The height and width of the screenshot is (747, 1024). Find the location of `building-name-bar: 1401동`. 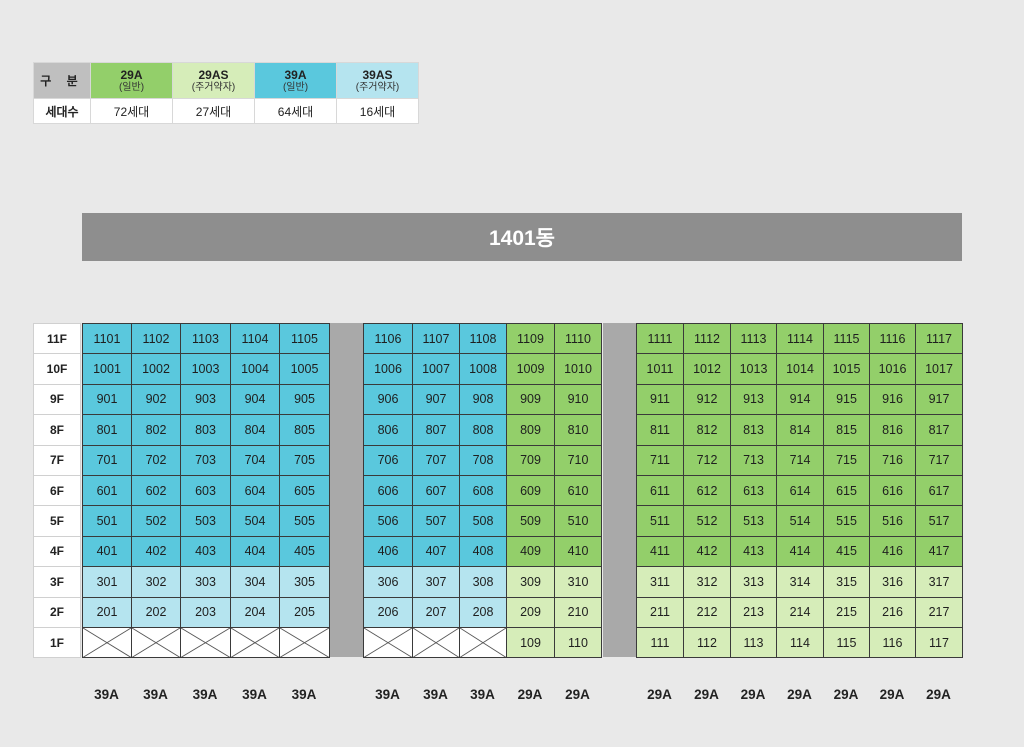

building-name-bar: 1401동 is located at coordinates (522, 237).